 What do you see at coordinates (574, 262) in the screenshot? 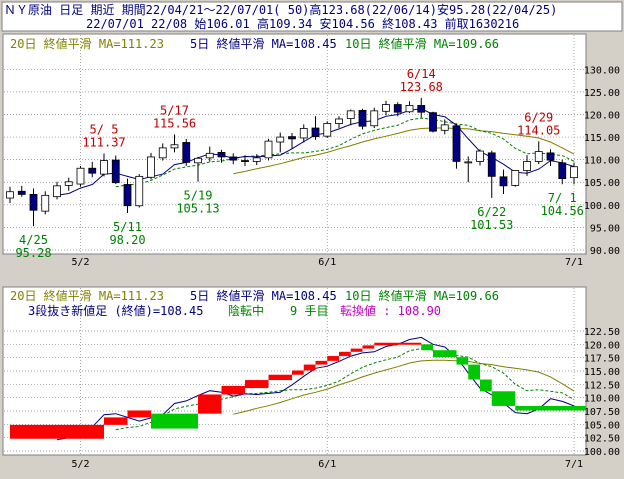
I see `upper-x-tick: 7/1` at bounding box center [574, 262].